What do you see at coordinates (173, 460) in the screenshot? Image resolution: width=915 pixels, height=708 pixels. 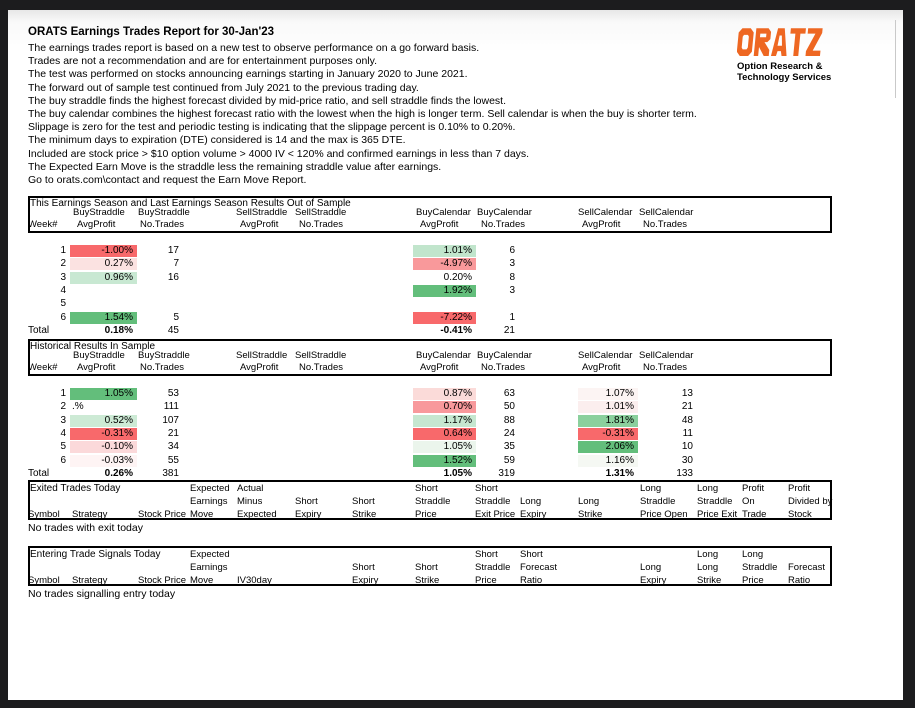 I see `in_sample-trades-cell: 55` at bounding box center [173, 460].